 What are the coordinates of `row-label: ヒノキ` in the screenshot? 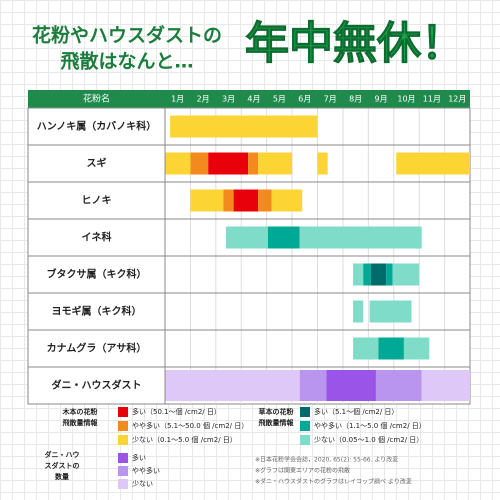 It's located at (97, 201).